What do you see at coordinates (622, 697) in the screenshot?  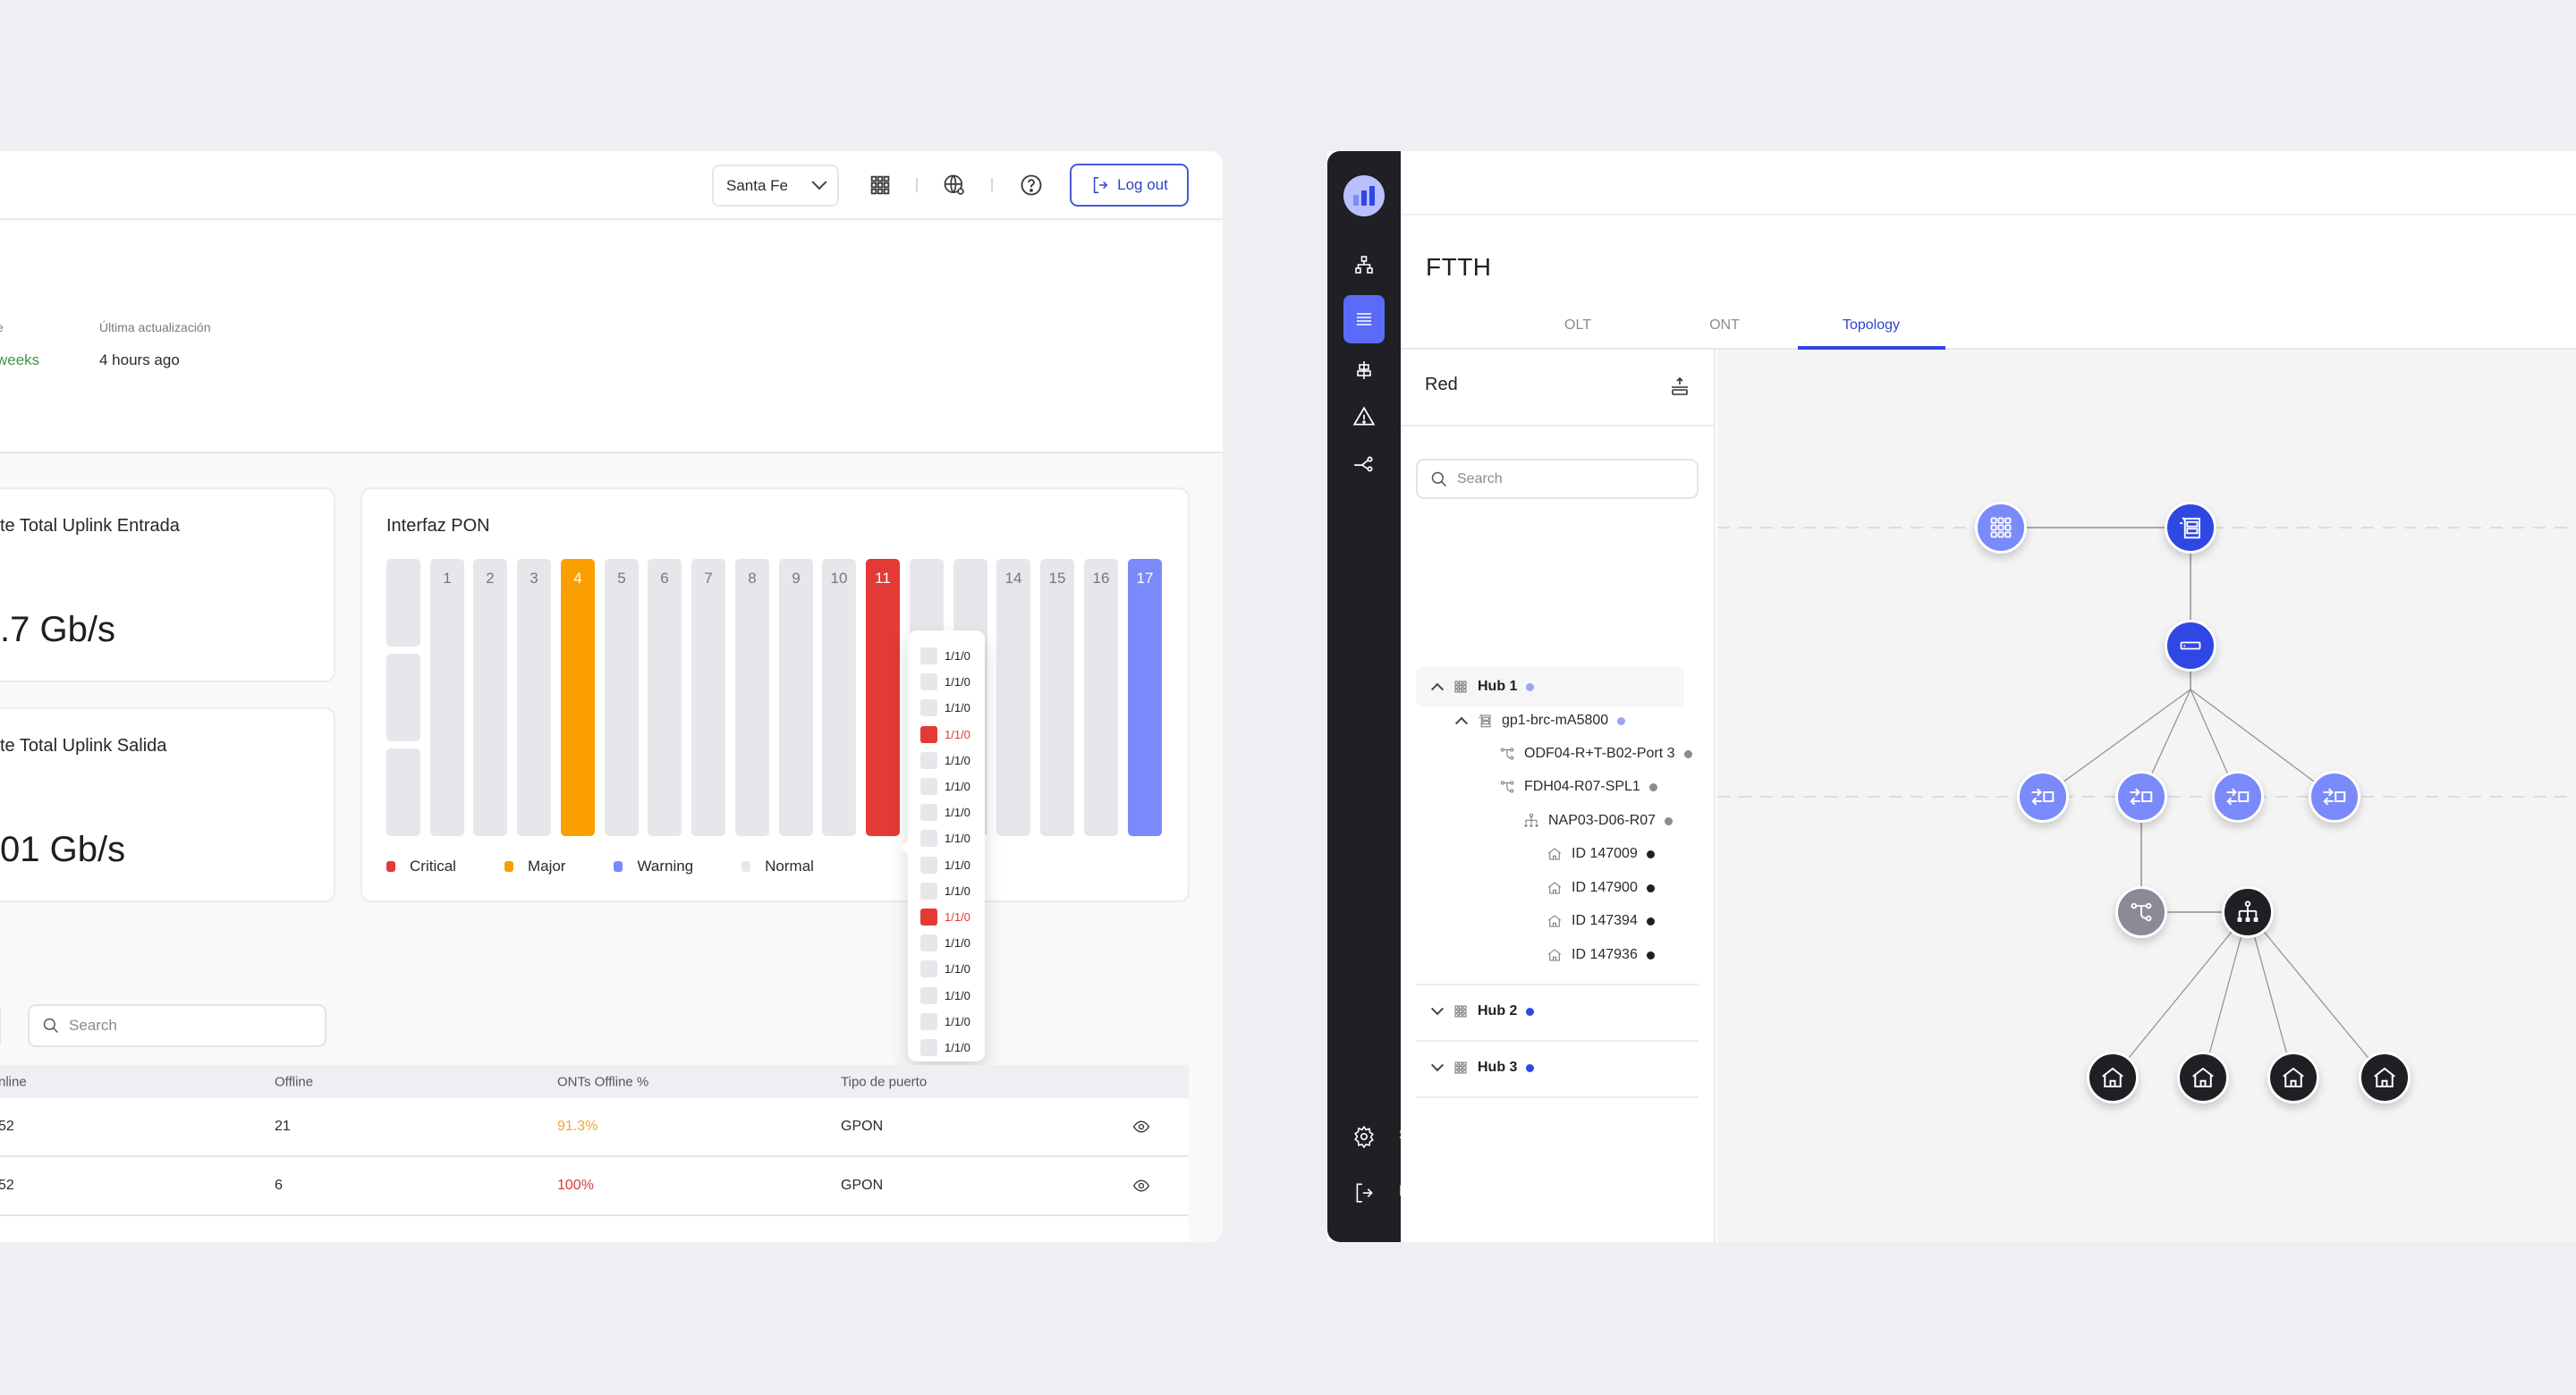 I see `pon-port-bar: 5` at bounding box center [622, 697].